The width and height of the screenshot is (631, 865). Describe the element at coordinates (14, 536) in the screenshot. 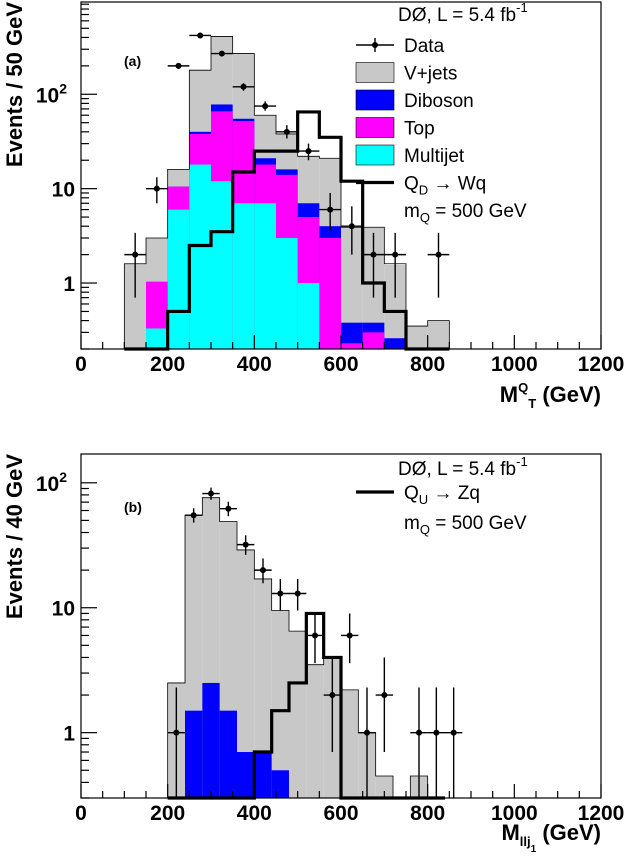

I see `y-axis-title: Events / 40 GeV` at that location.